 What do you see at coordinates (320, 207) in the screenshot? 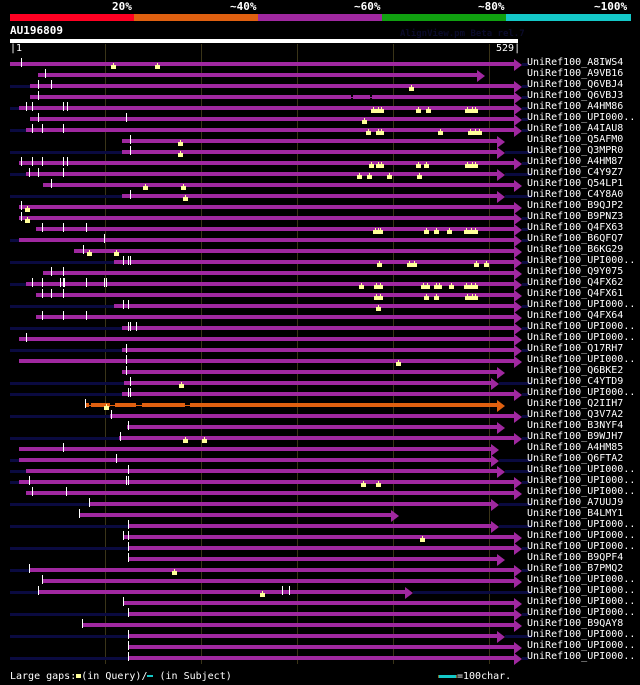
I see `hit-row: UniRef100_B9QJP2` at bounding box center [320, 207].